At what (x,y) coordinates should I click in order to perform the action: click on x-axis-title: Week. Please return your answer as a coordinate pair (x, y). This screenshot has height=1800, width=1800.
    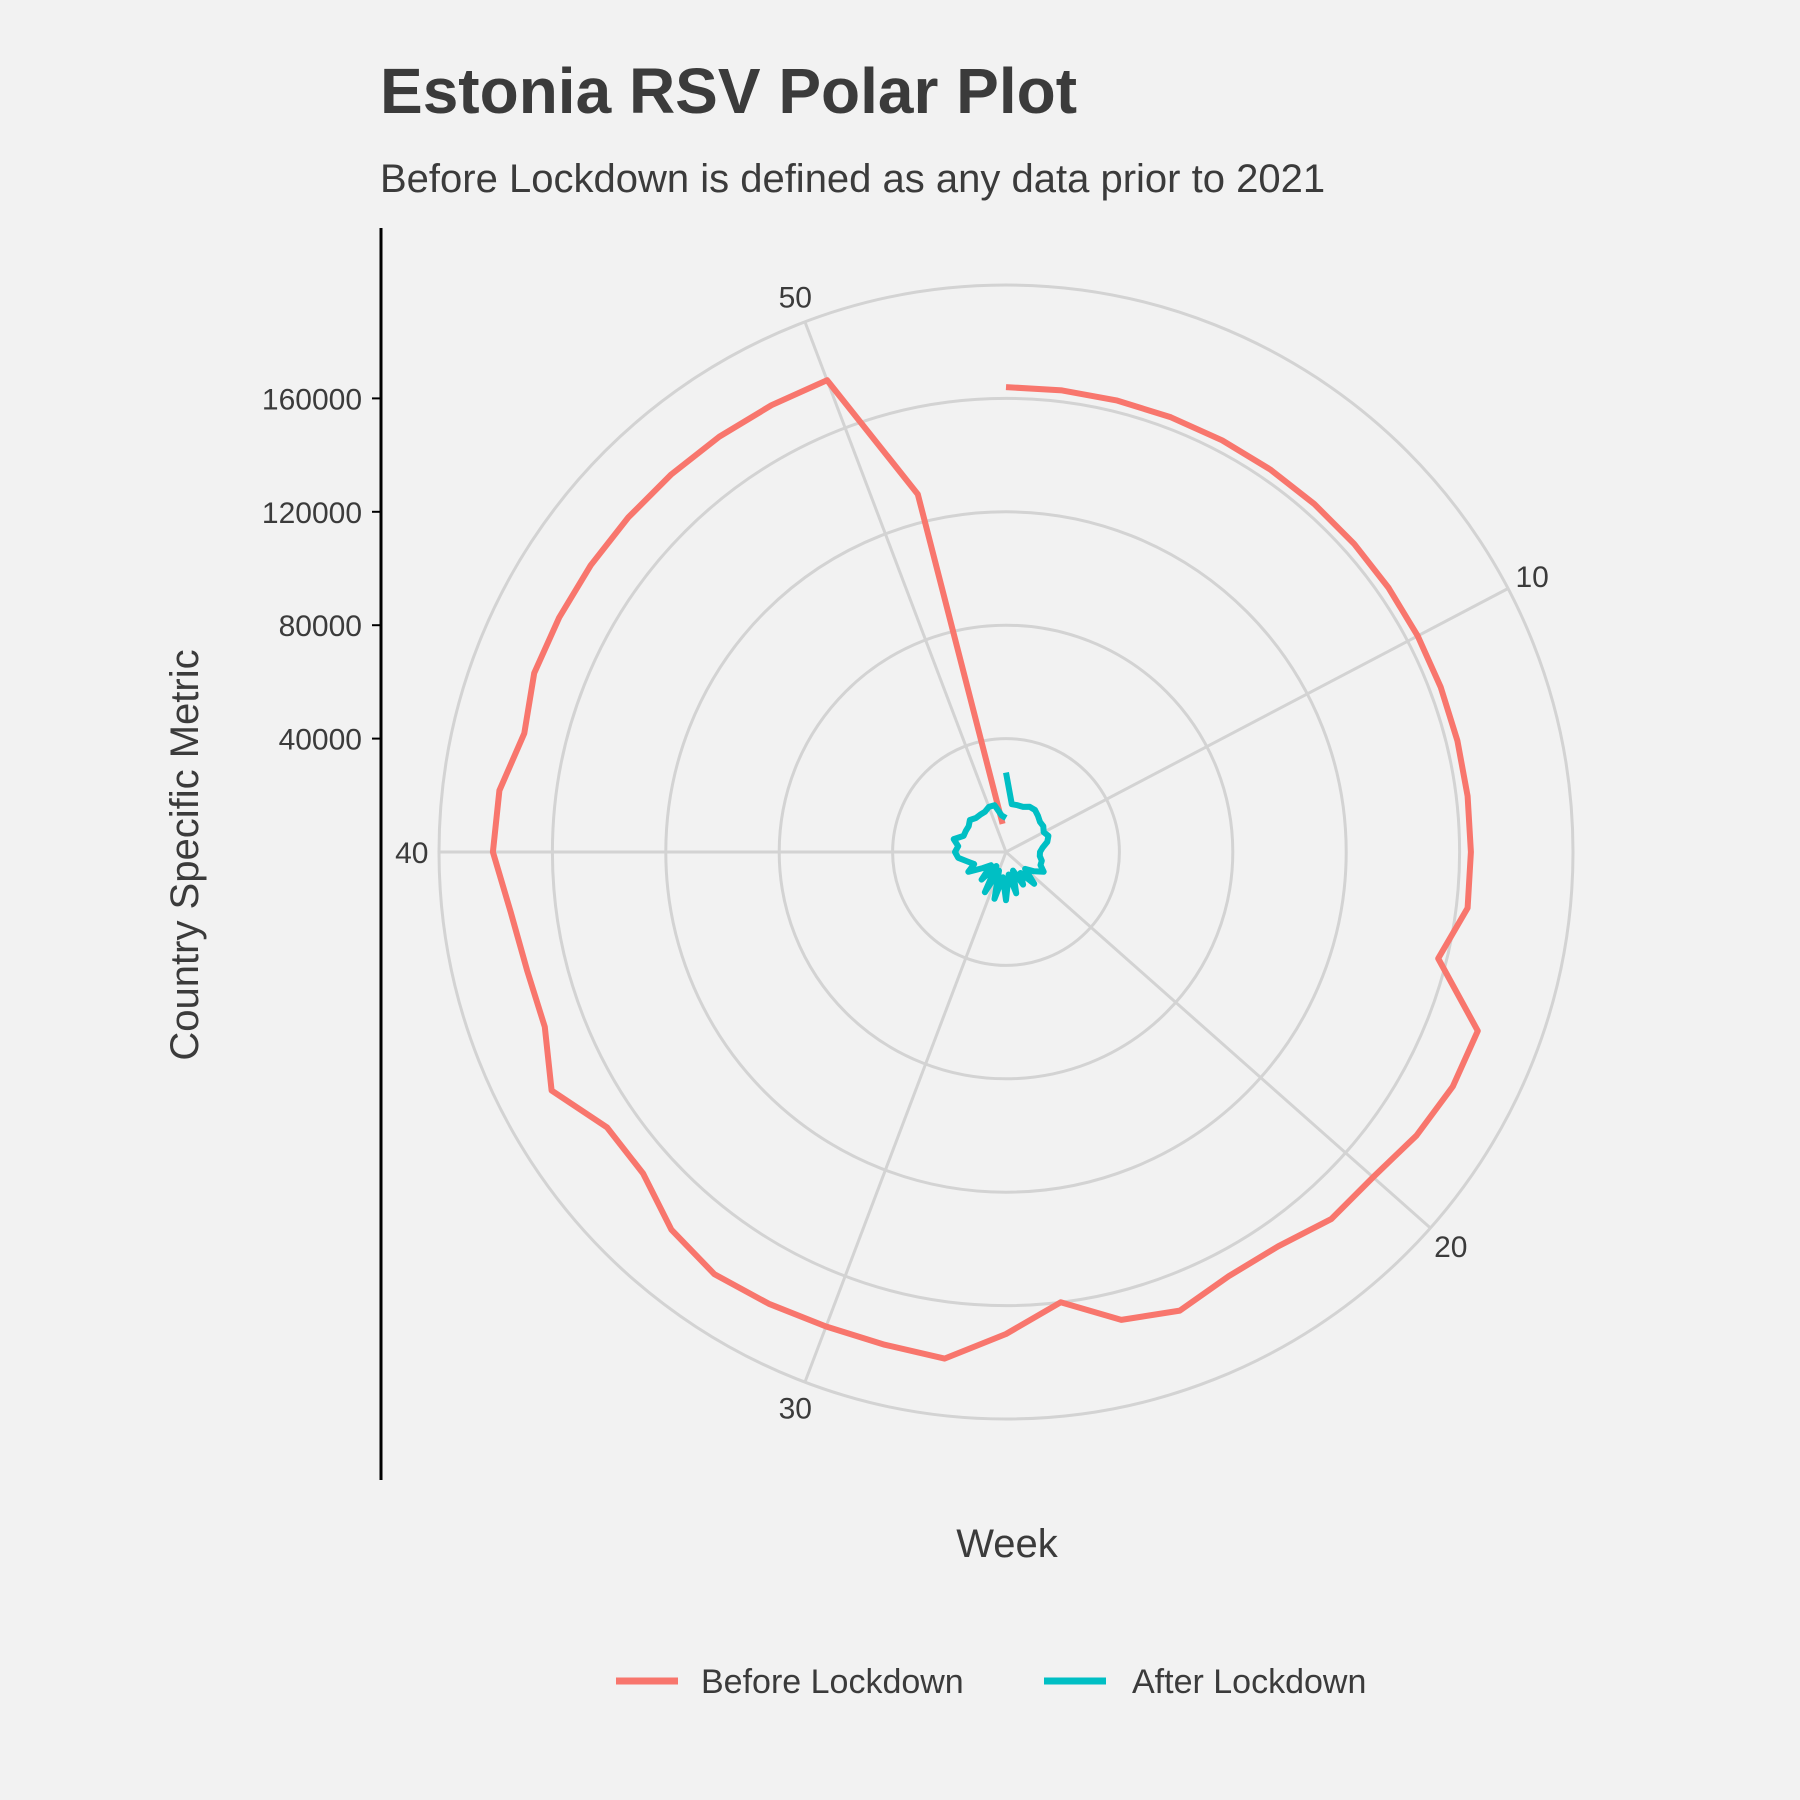
    Looking at the image, I should click on (1007, 1544).